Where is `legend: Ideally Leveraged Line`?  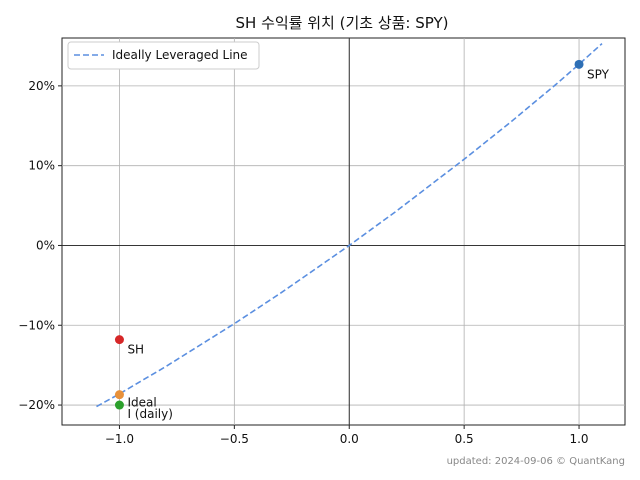 legend: Ideally Leveraged Line is located at coordinates (163, 55).